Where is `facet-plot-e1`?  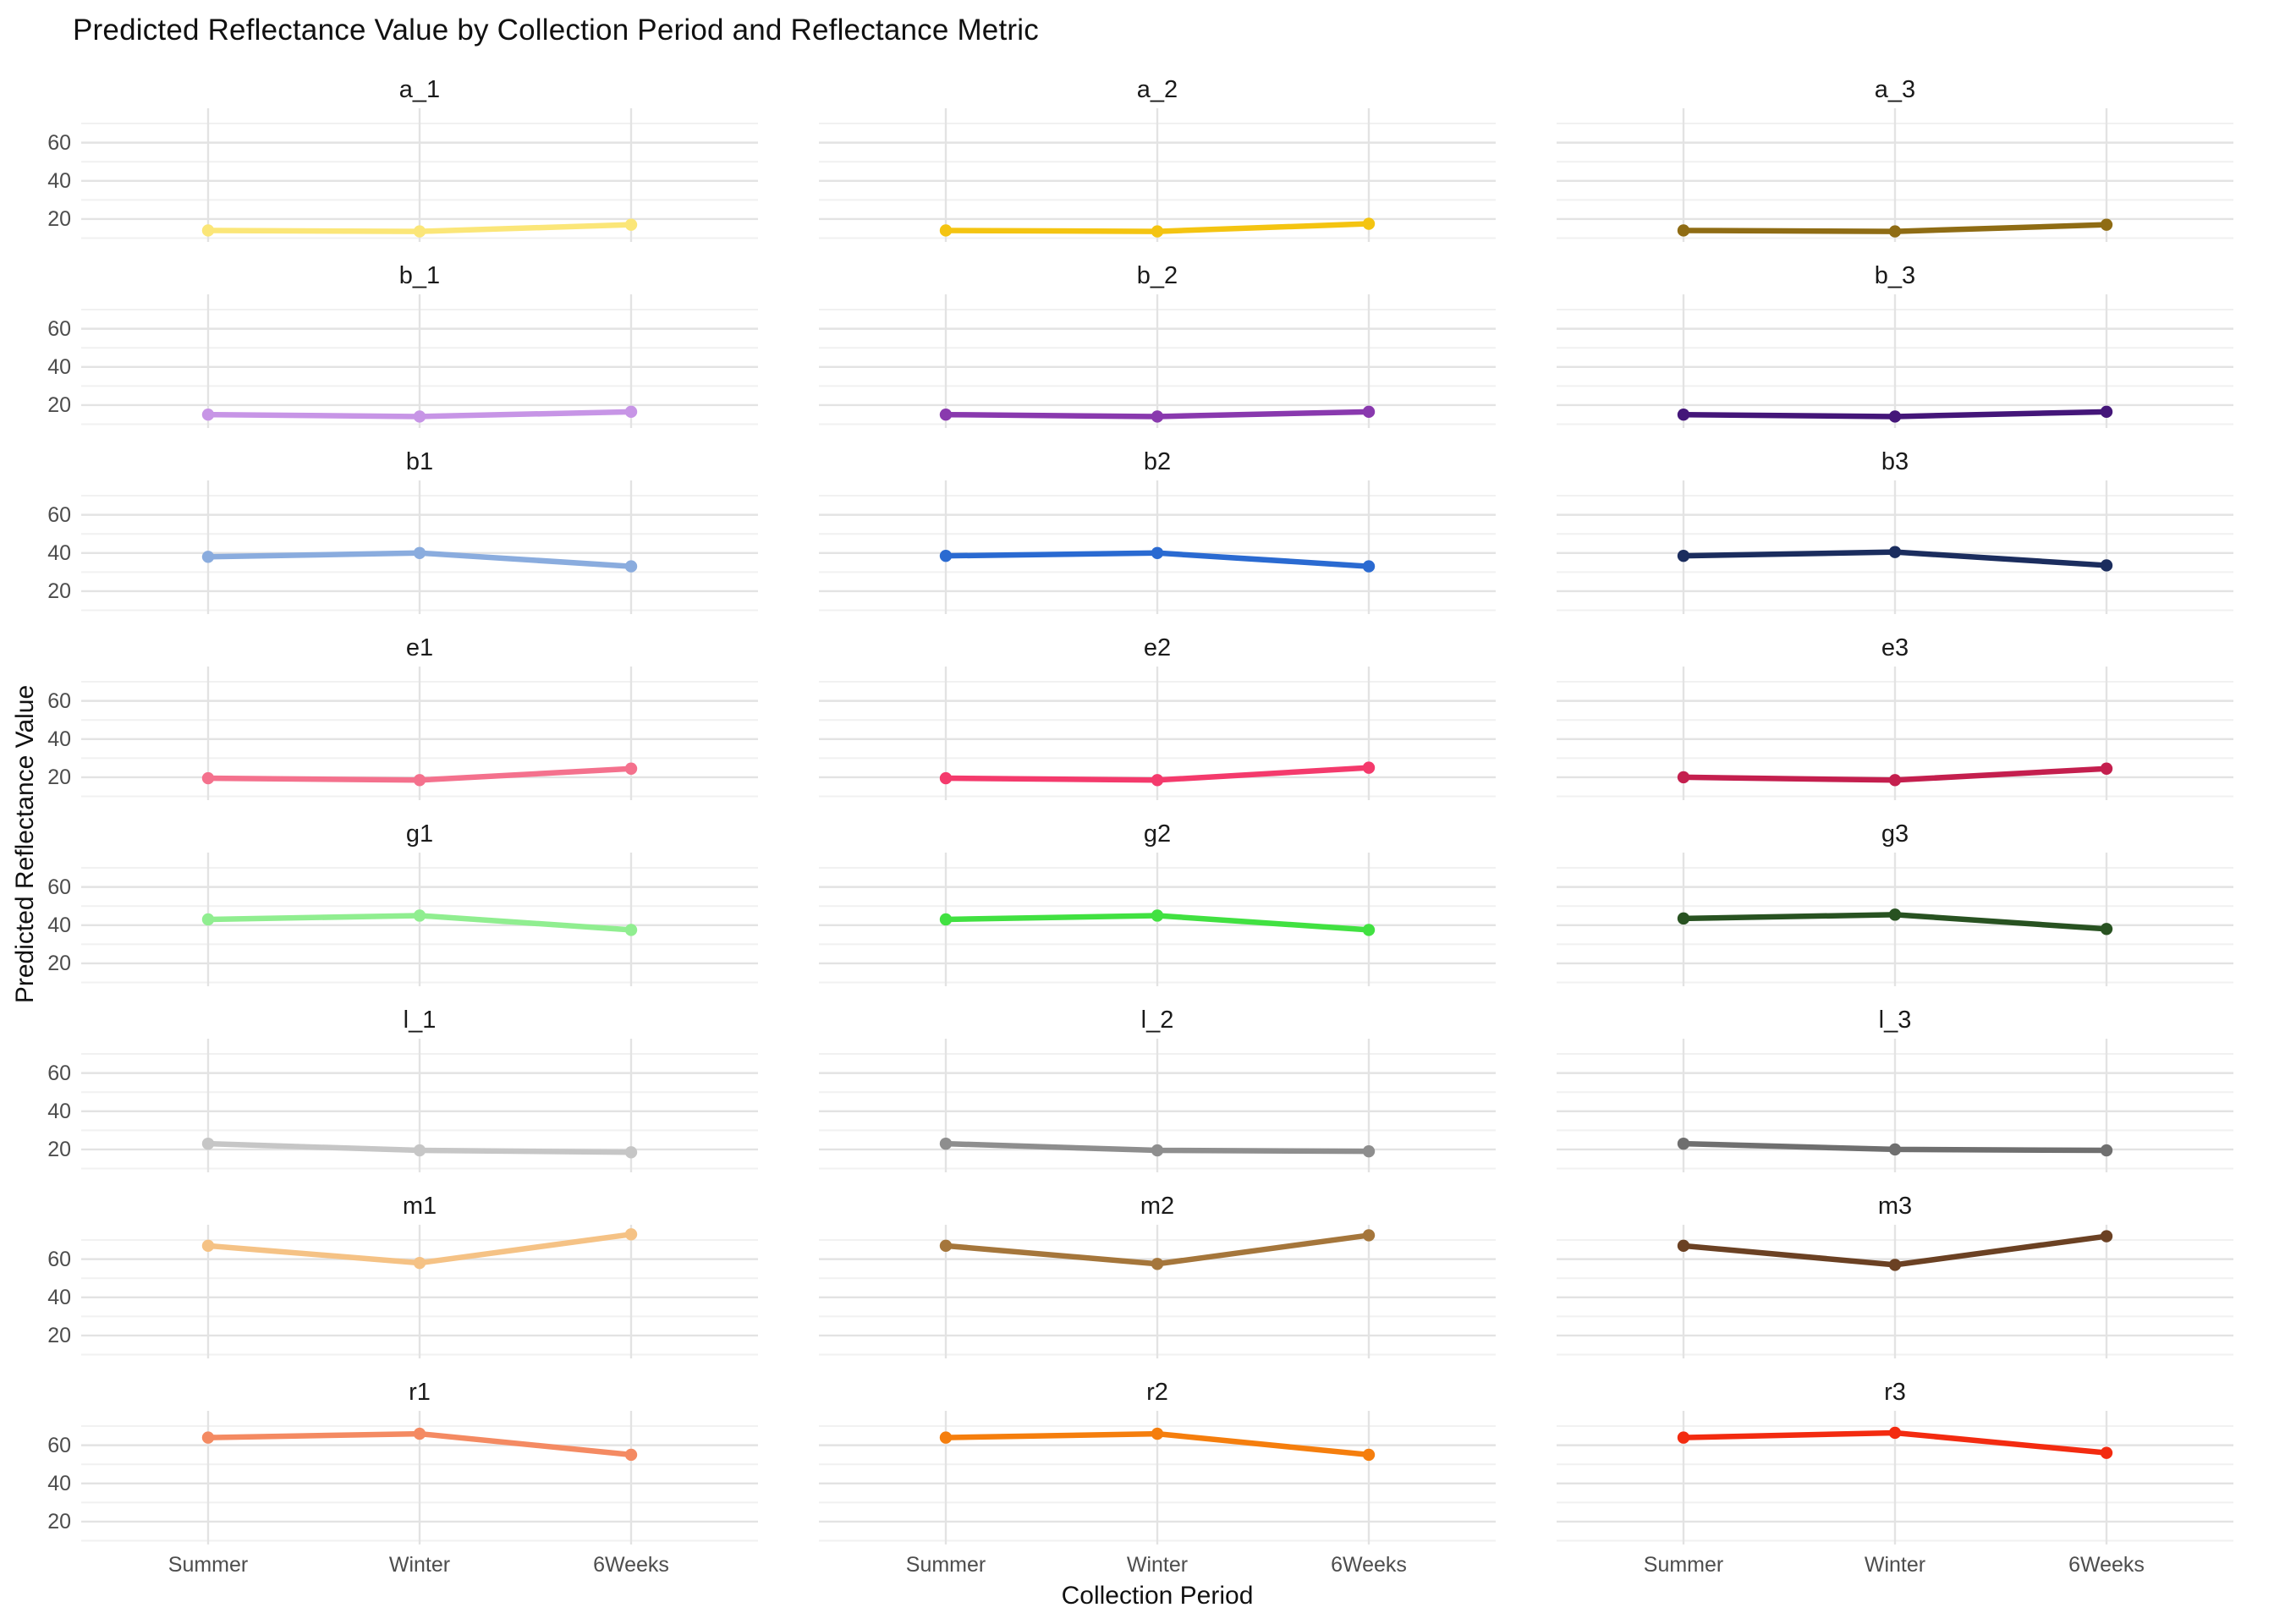 facet-plot-e1 is located at coordinates (420, 734).